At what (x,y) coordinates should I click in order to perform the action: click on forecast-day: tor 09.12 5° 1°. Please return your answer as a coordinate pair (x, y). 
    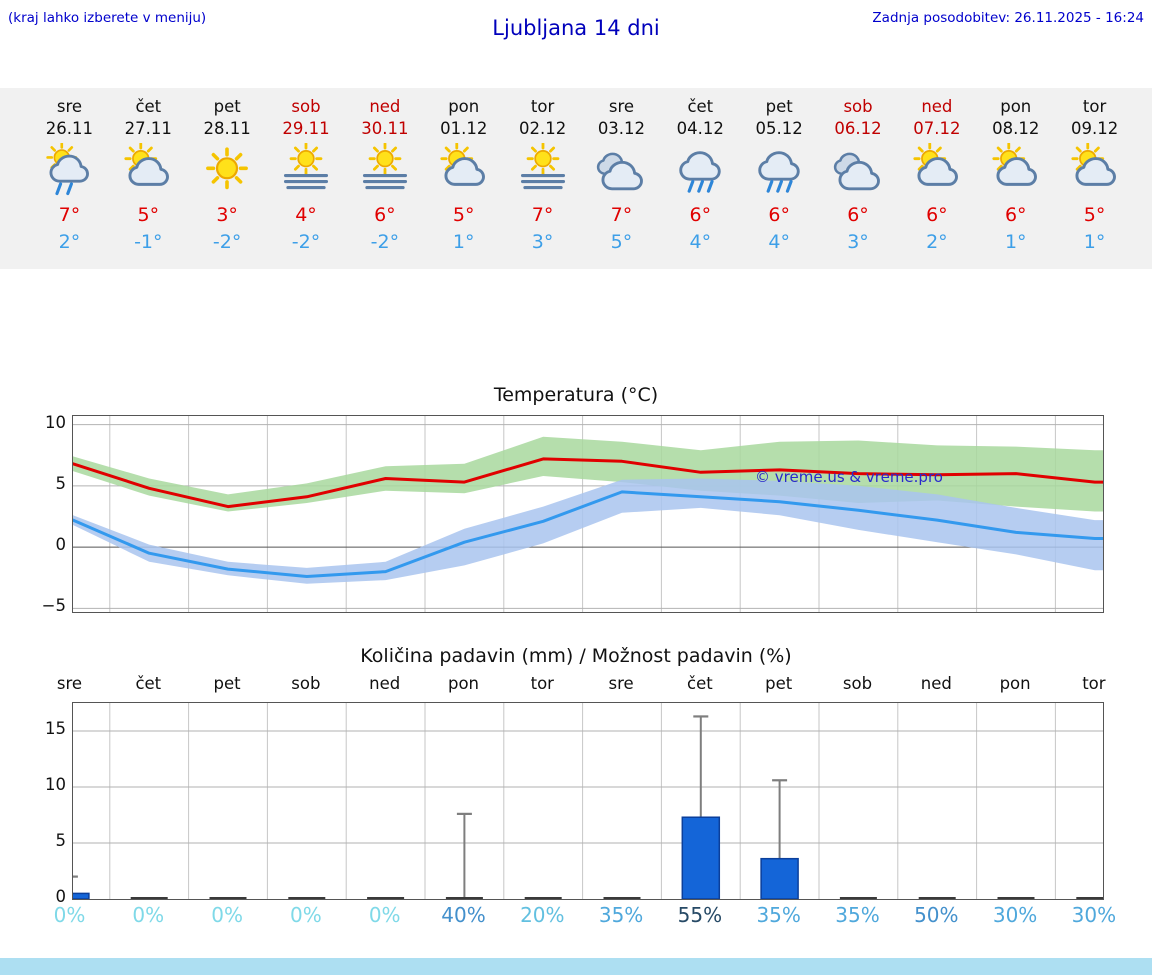
    Looking at the image, I should click on (1094, 182).